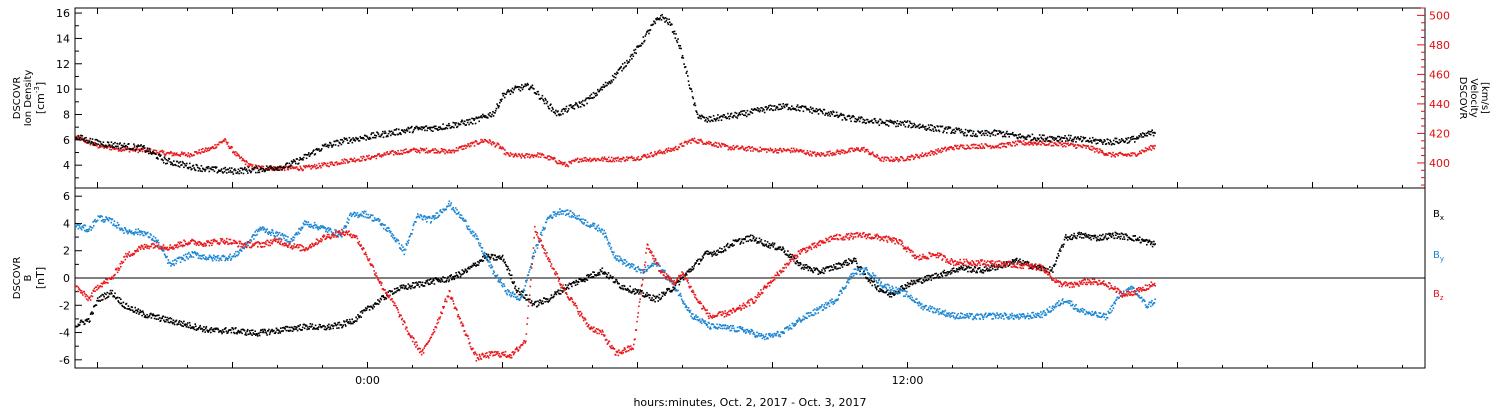 The image size is (1500, 414). What do you see at coordinates (28, 98) in the screenshot?
I see `density-label-line2: Ion Density` at bounding box center [28, 98].